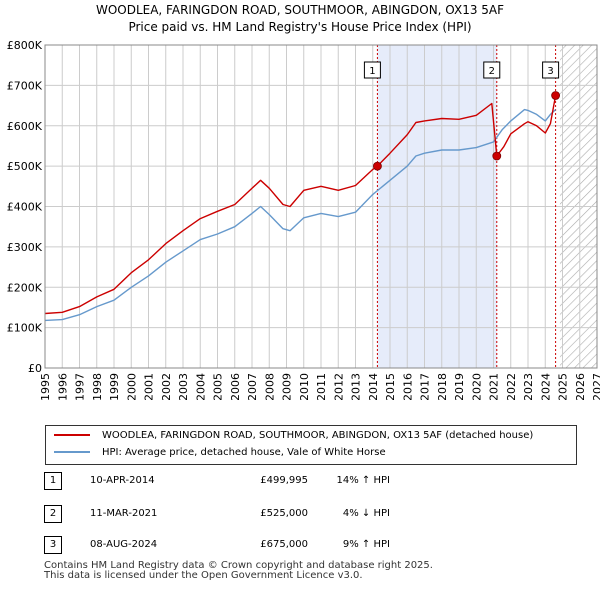 The image size is (600, 590). I want to click on x-tick-label: 2025, so click(563, 386).